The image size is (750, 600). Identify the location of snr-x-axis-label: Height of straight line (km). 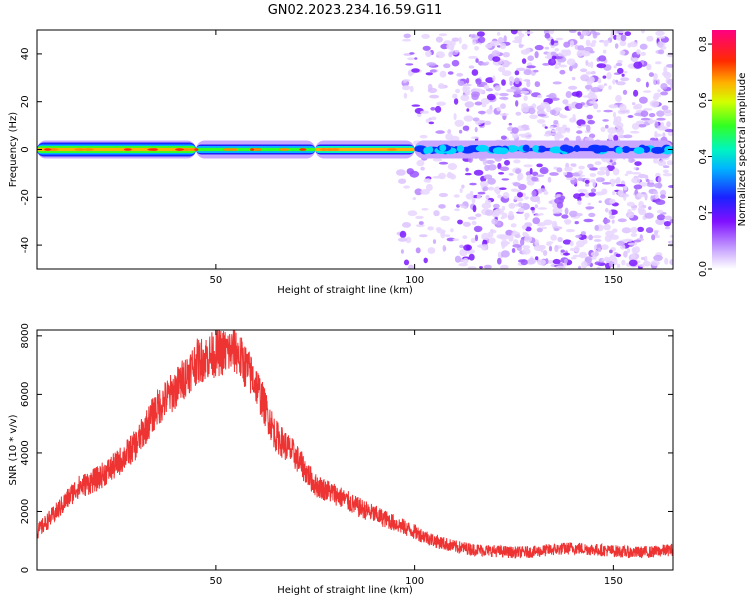
(345, 590).